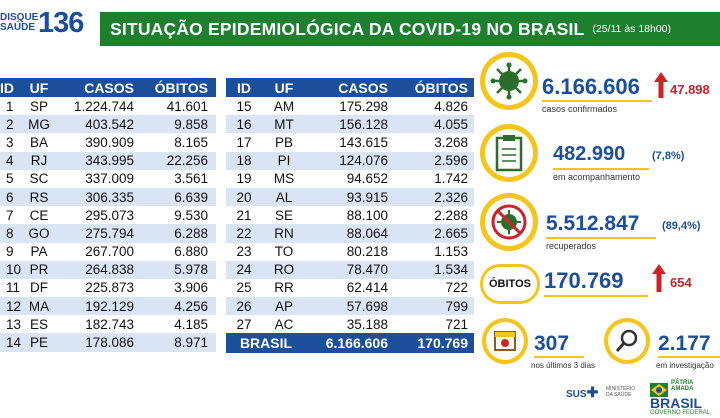  I want to click on cell-id: 2, so click(12, 124).